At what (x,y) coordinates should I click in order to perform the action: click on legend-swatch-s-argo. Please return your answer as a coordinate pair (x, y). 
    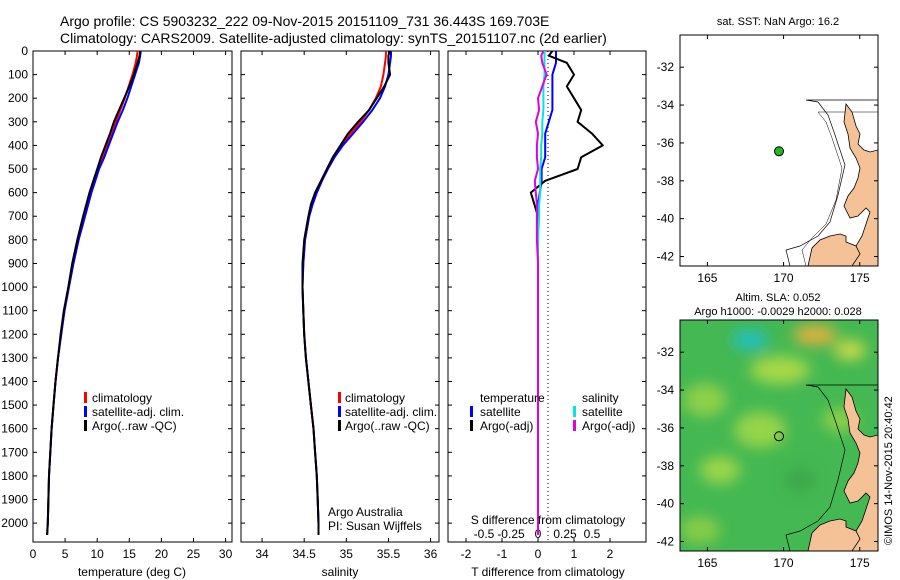
    Looking at the image, I should click on (574, 425).